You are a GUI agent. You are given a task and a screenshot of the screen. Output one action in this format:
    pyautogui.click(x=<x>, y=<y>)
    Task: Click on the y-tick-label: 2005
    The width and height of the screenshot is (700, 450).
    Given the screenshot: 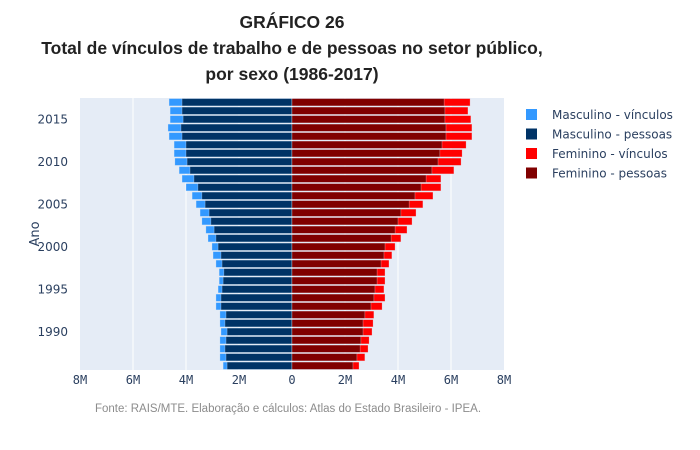 What is the action you would take?
    pyautogui.click(x=52, y=204)
    